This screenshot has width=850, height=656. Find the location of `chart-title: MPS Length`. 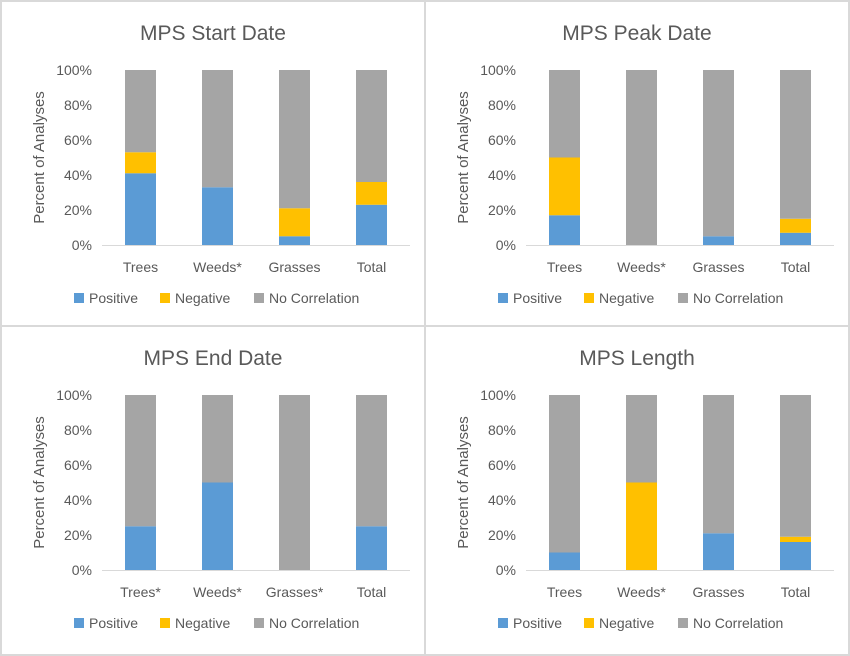

chart-title: MPS Length is located at coordinates (637, 358).